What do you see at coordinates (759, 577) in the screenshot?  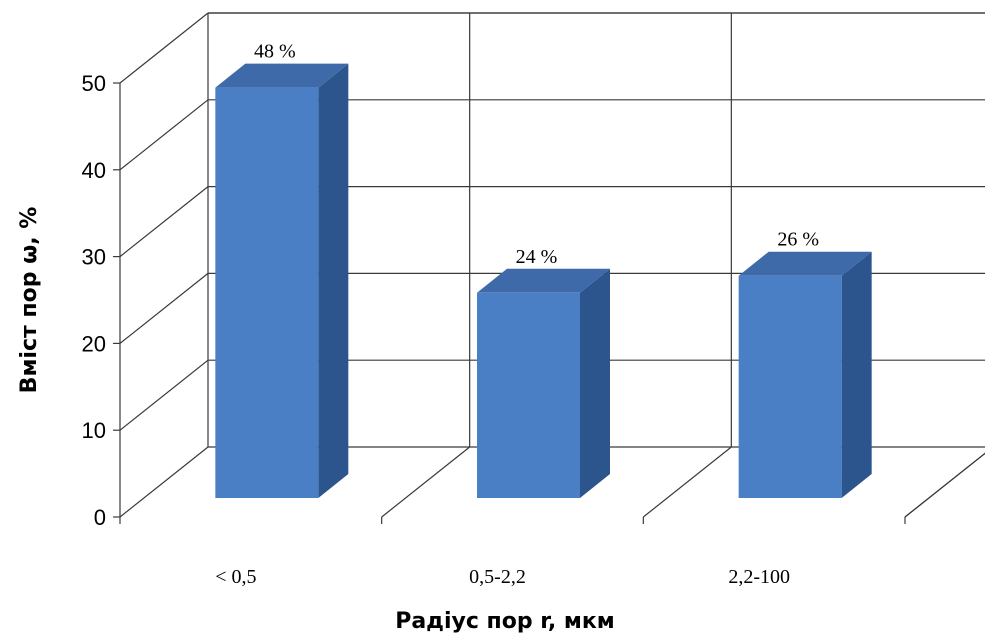 I see `x-tick-label: 2,2-100` at bounding box center [759, 577].